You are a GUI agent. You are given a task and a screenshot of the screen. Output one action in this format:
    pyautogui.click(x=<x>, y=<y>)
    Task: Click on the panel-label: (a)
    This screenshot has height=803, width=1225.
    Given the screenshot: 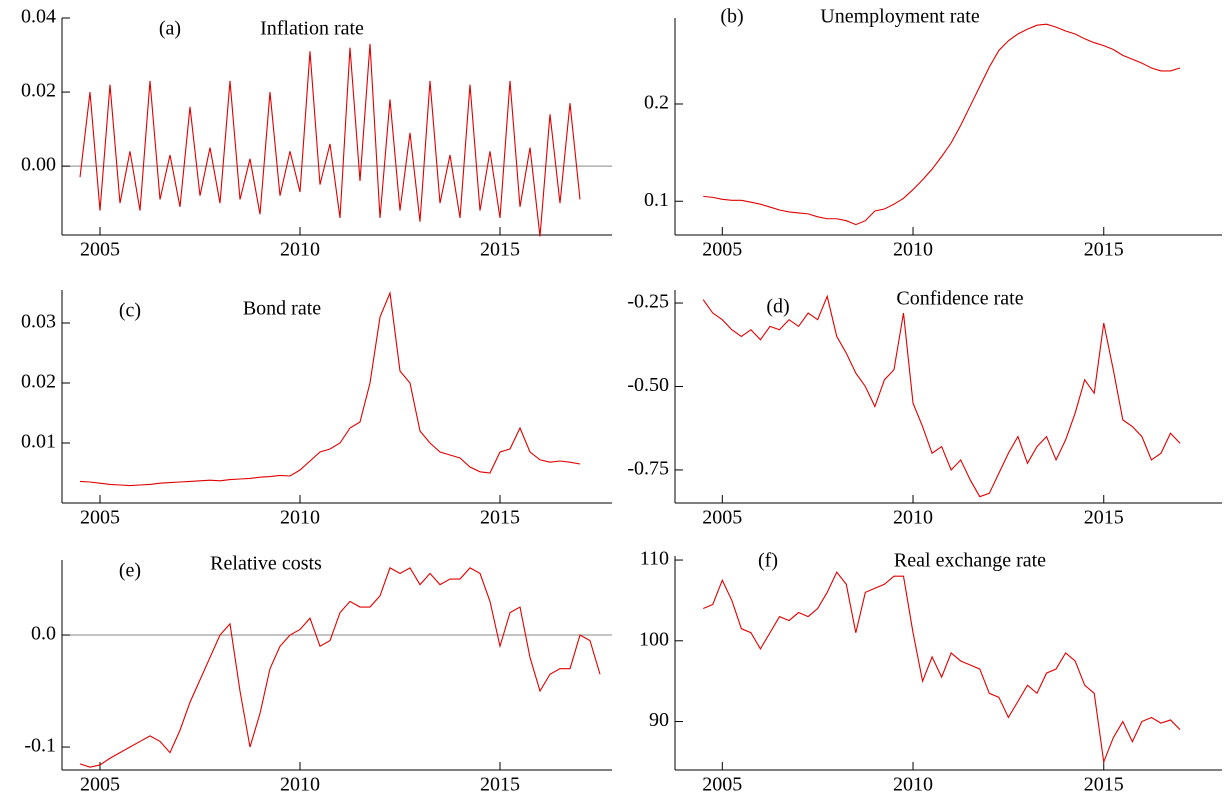 What is the action you would take?
    pyautogui.click(x=170, y=29)
    